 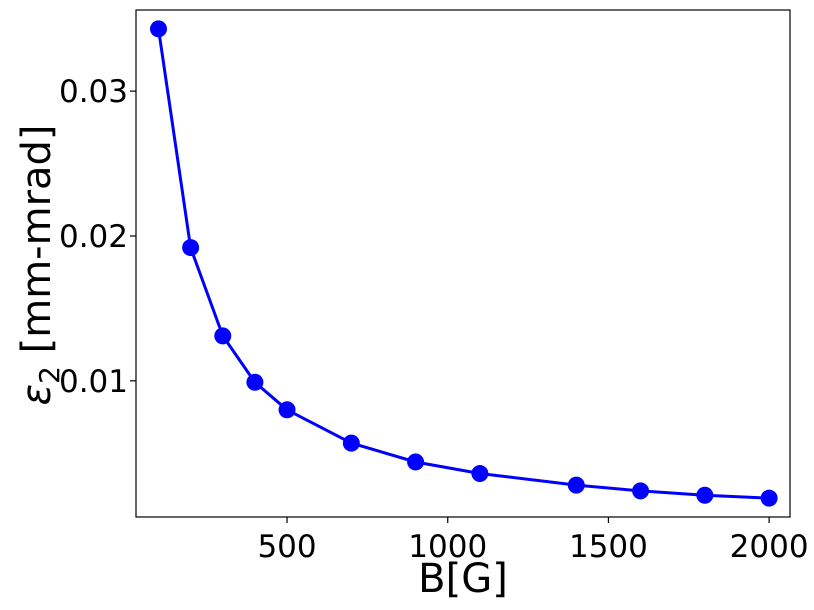 What do you see at coordinates (49, 375) in the screenshot?
I see `y-axis-label-subscript: 2` at bounding box center [49, 375].